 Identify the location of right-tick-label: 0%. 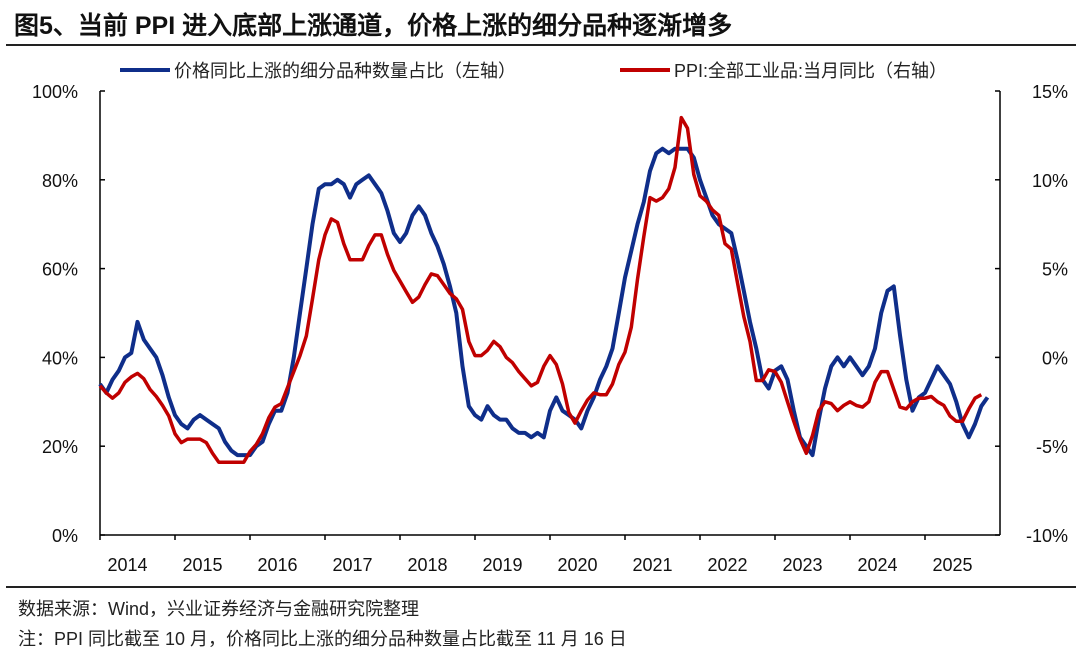
(1055, 358).